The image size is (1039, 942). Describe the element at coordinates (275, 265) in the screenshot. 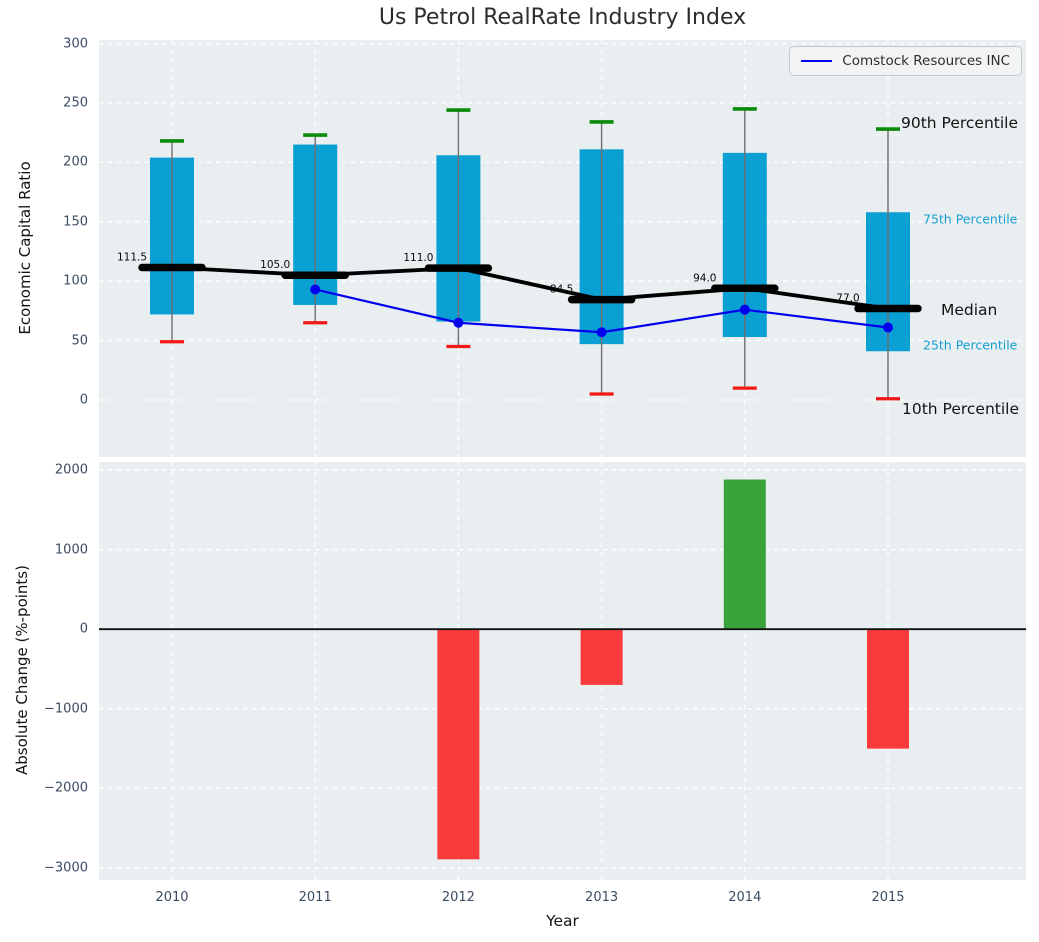

I see `median-value-label: 105.0` at that location.